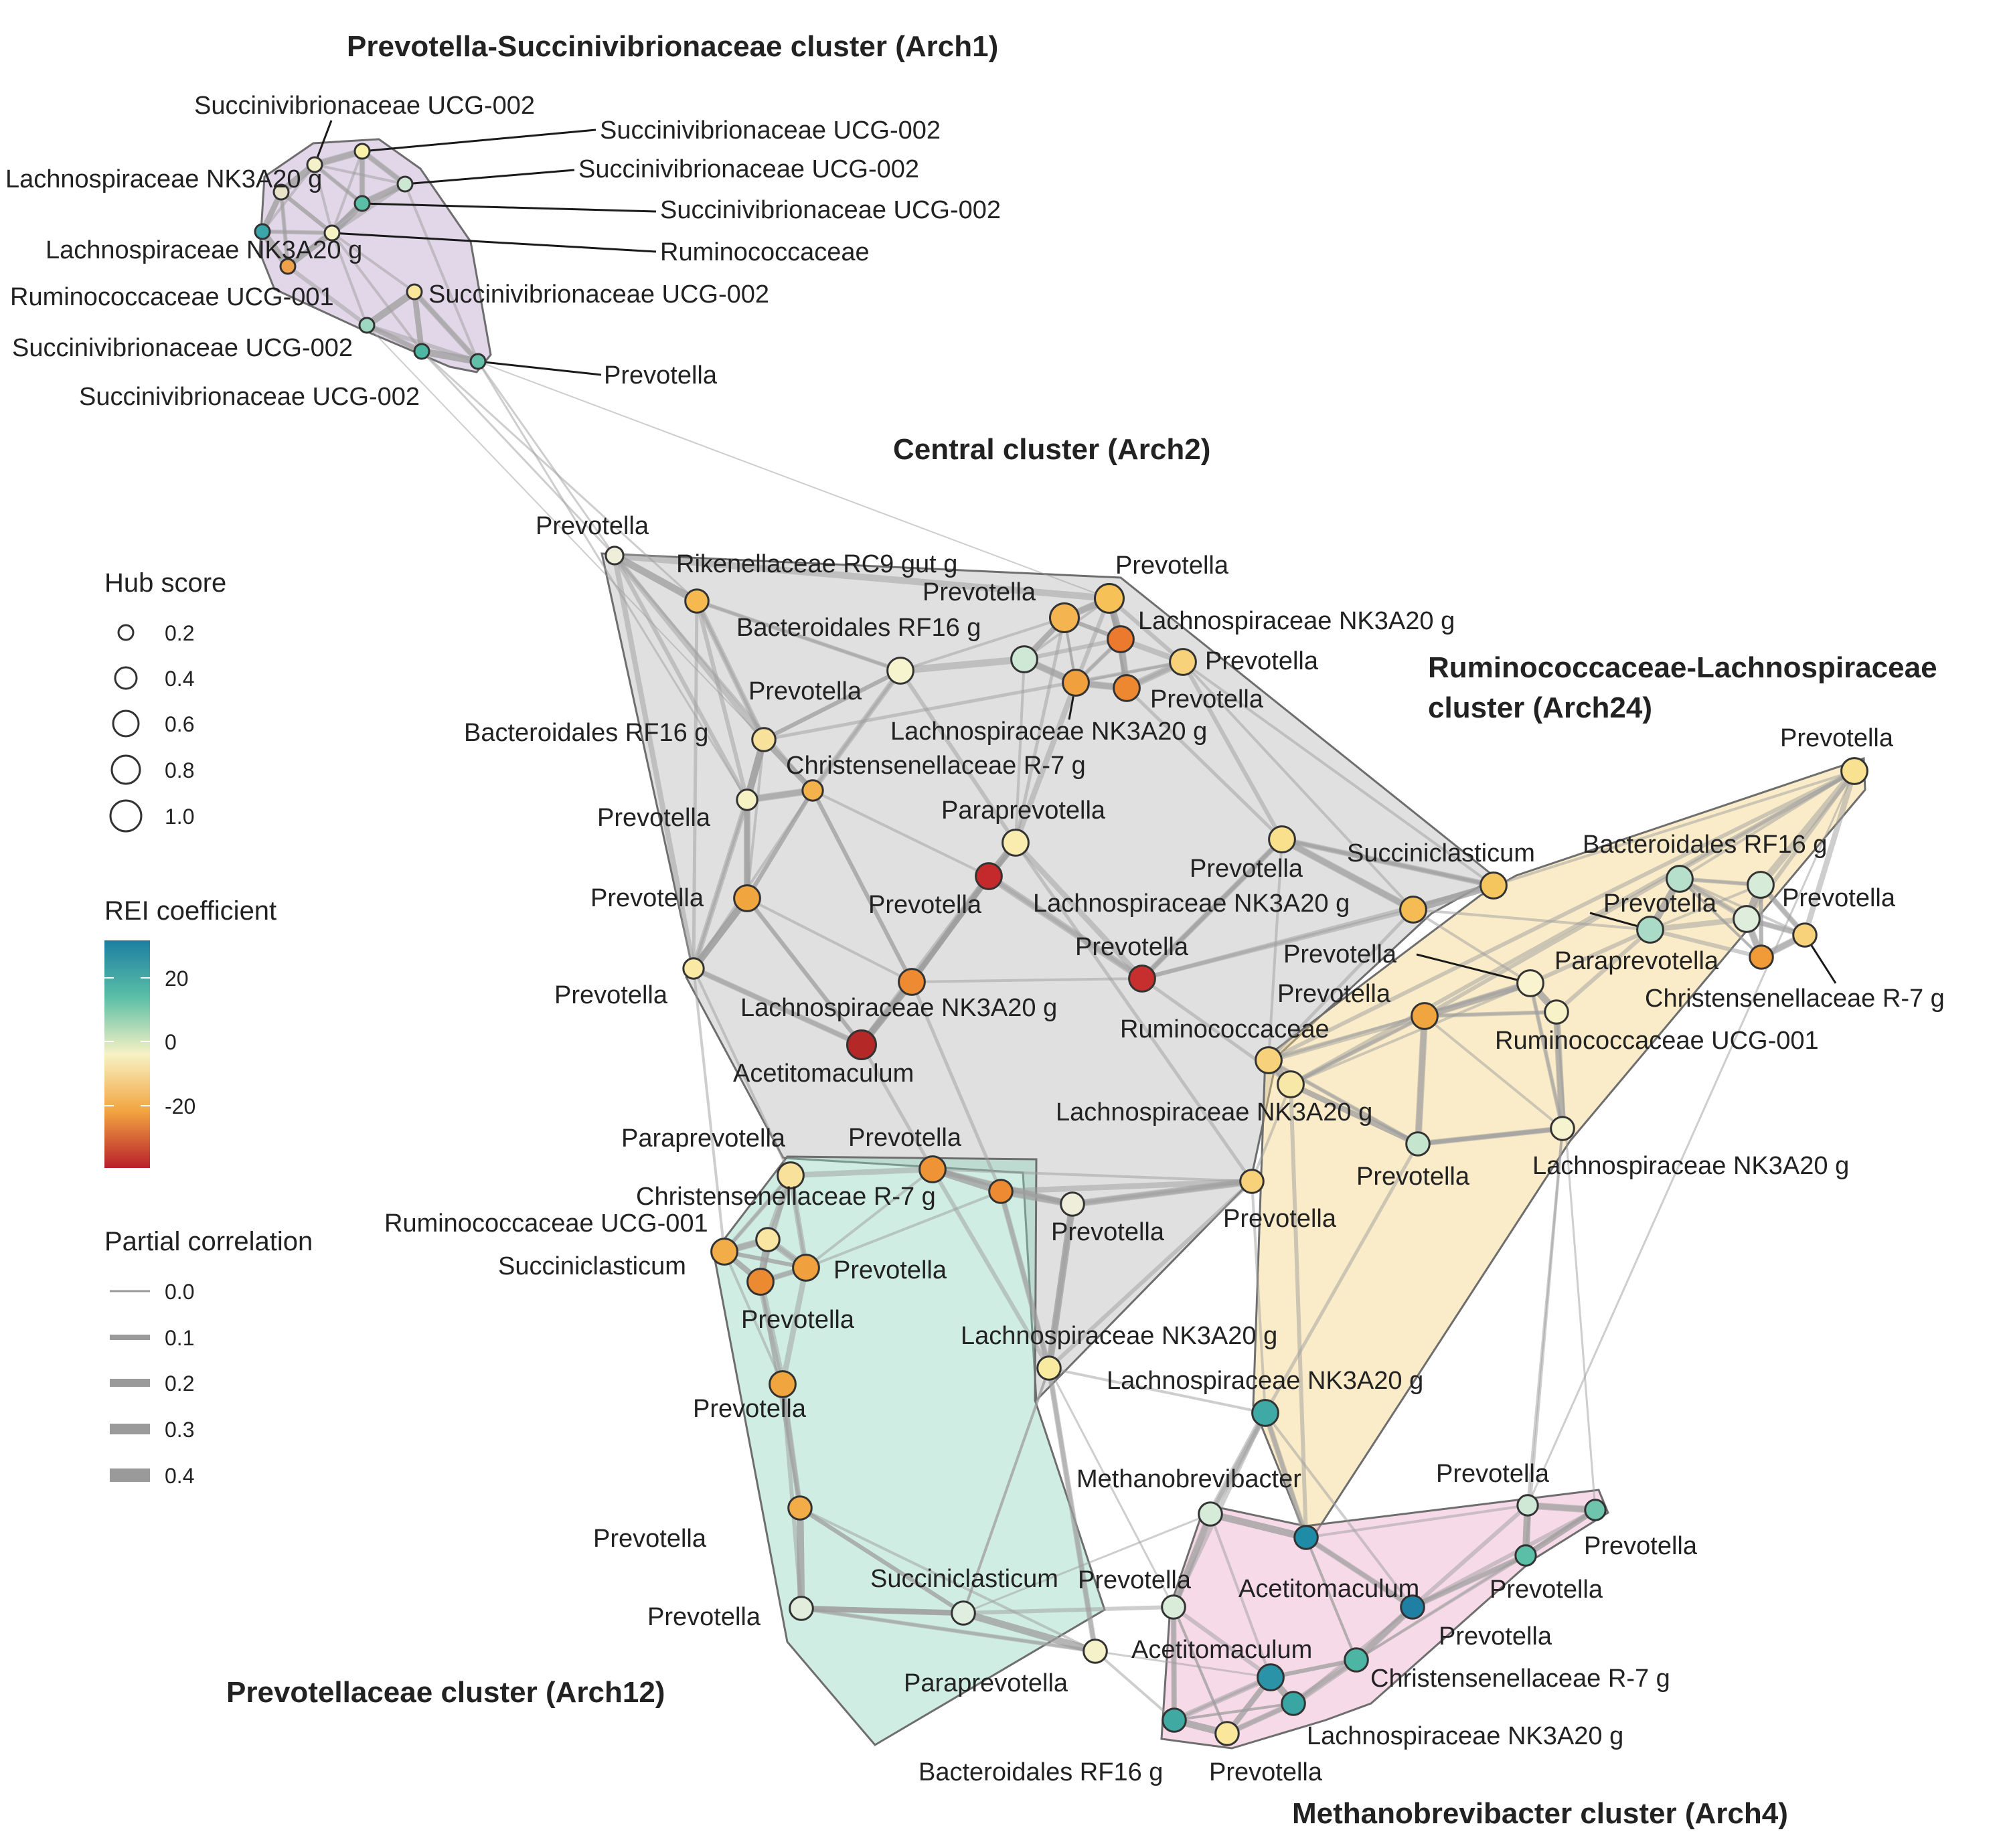 The height and width of the screenshot is (1848, 2001). I want to click on pc-key-label: 0.4, so click(179, 1476).